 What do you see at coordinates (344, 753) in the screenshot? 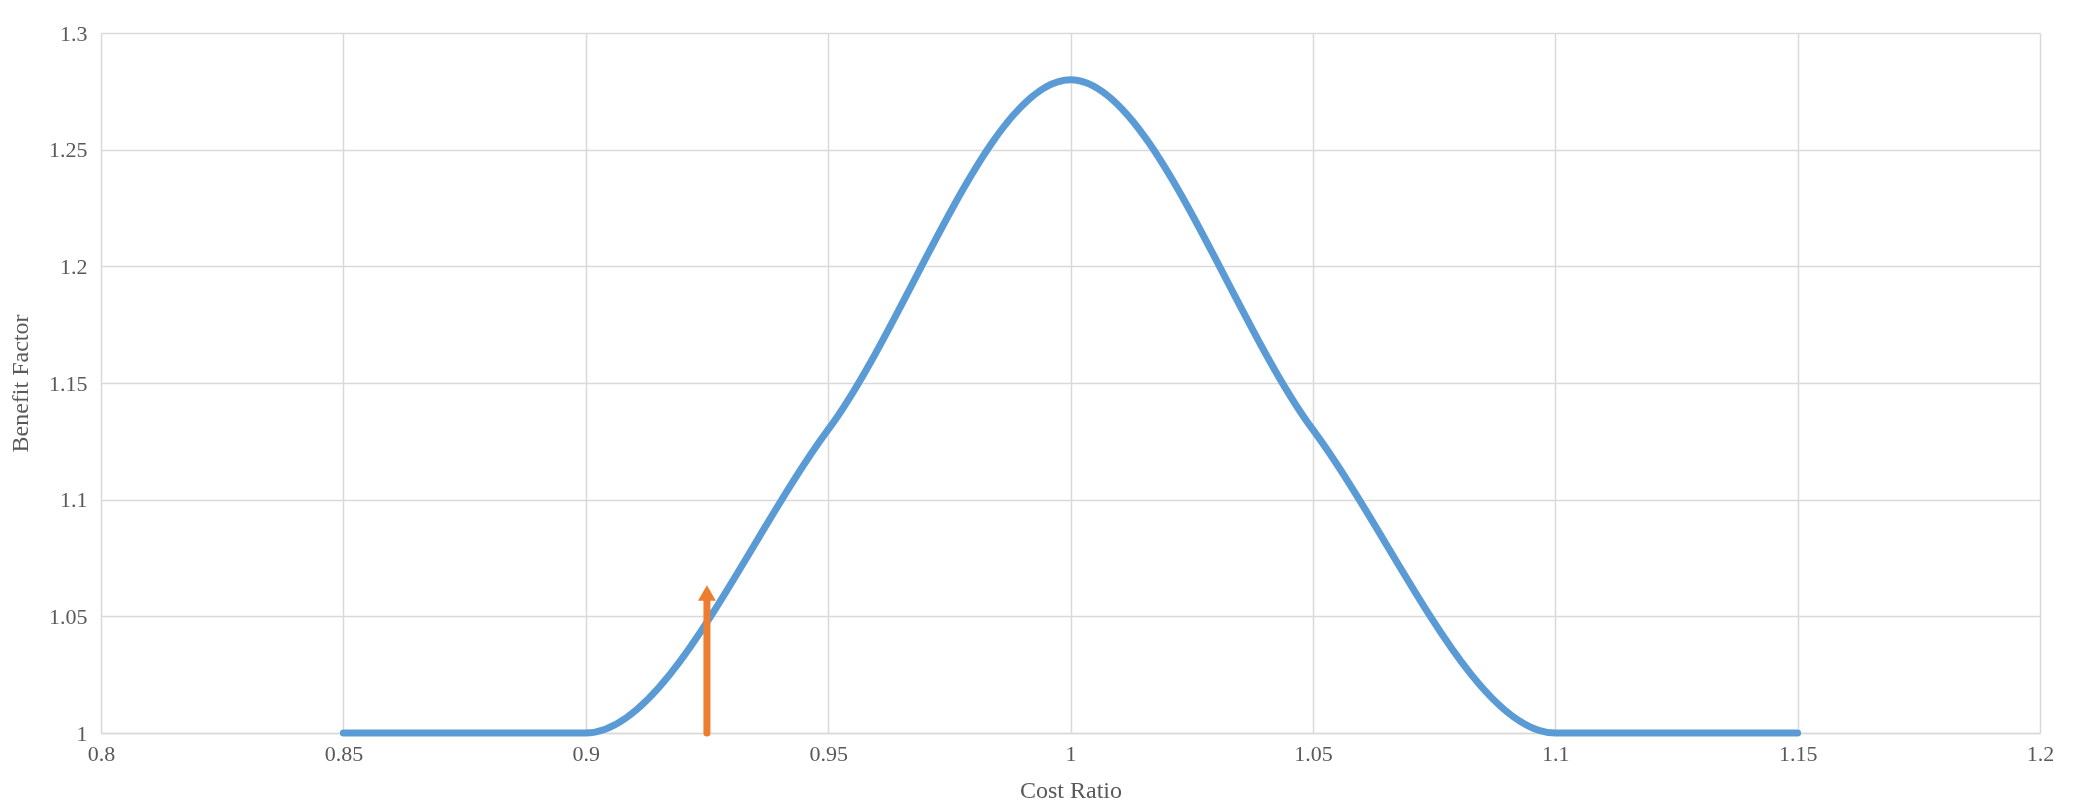
I see `x-tick-label: 0.85` at bounding box center [344, 753].